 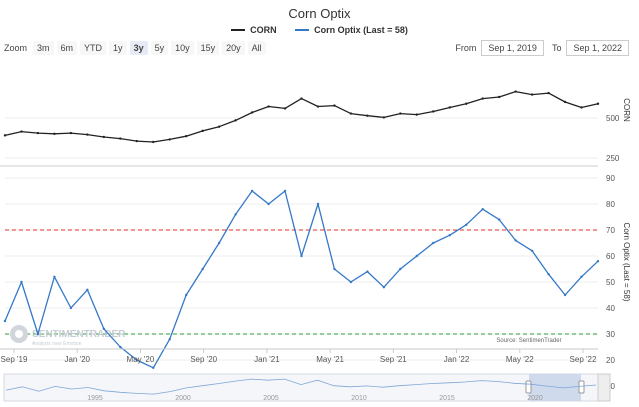 I want to click on to-date-input: Sep 1, 2022, so click(x=597, y=48).